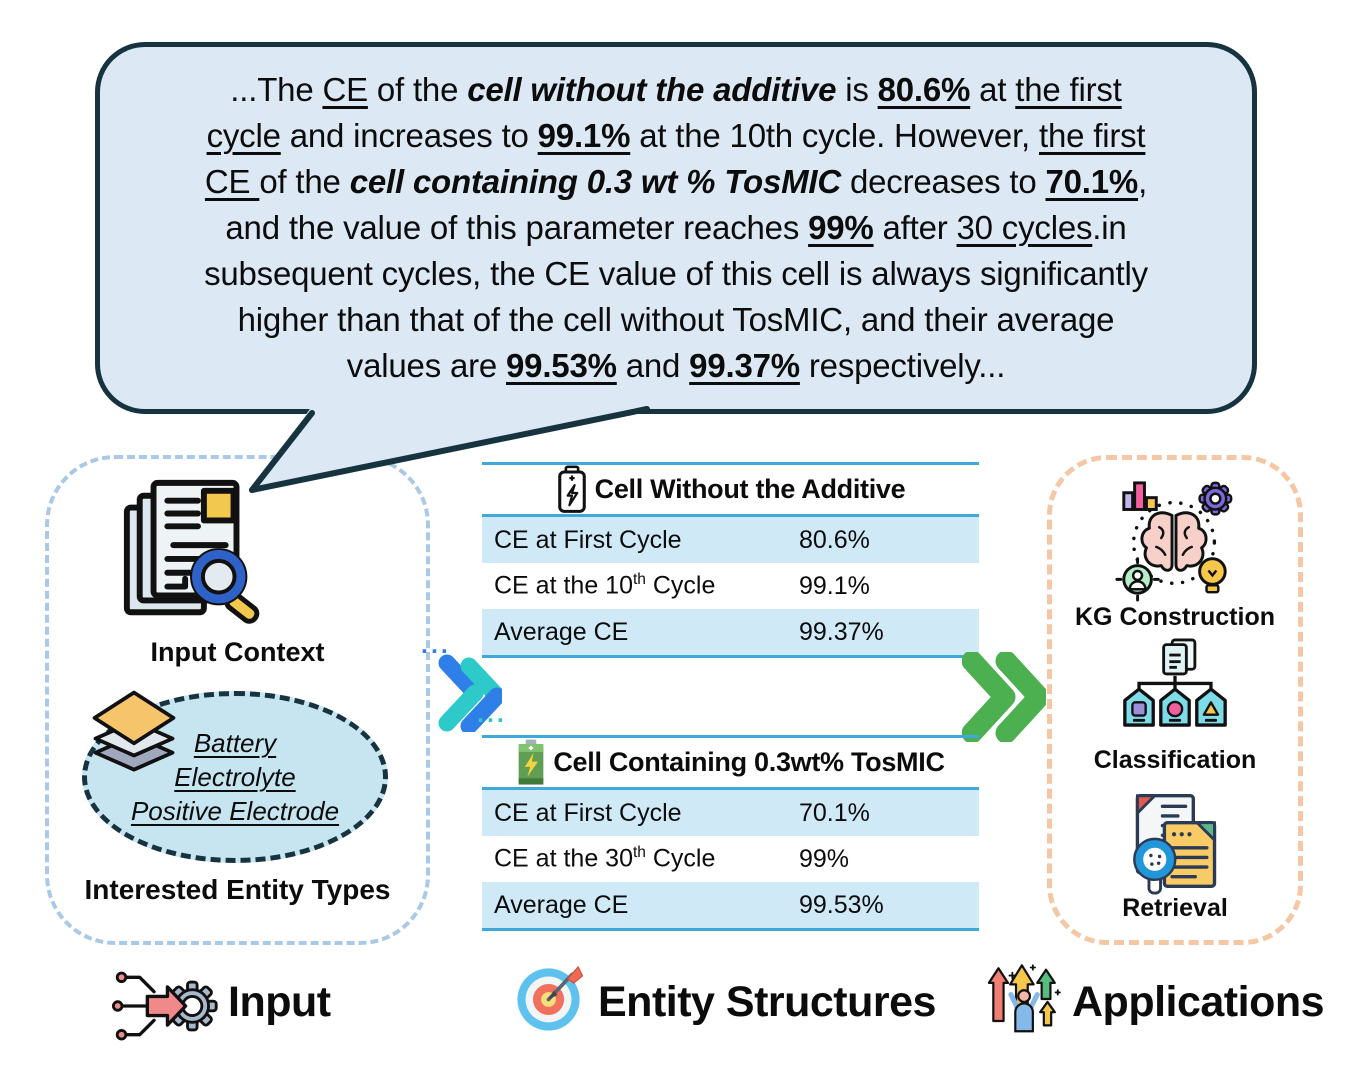 Image resolution: width=1354 pixels, height=1066 pixels. I want to click on retrieval-icon, so click(1175, 844).